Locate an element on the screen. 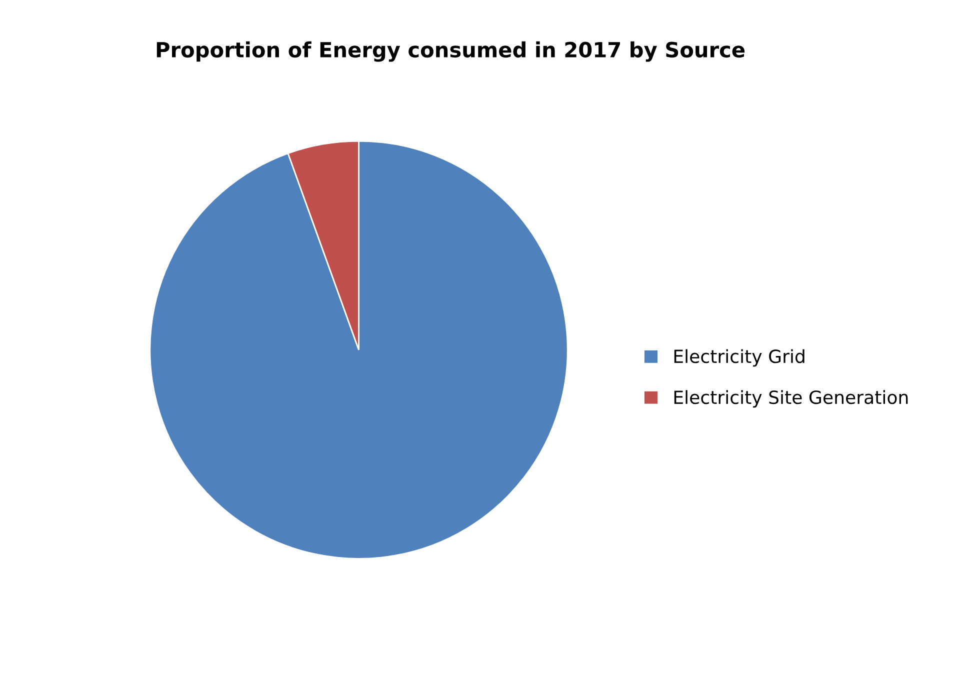 This screenshot has height=688, width=958. chart-title: Proportion of Energy consumed in 2017 by Source is located at coordinates (450, 51).